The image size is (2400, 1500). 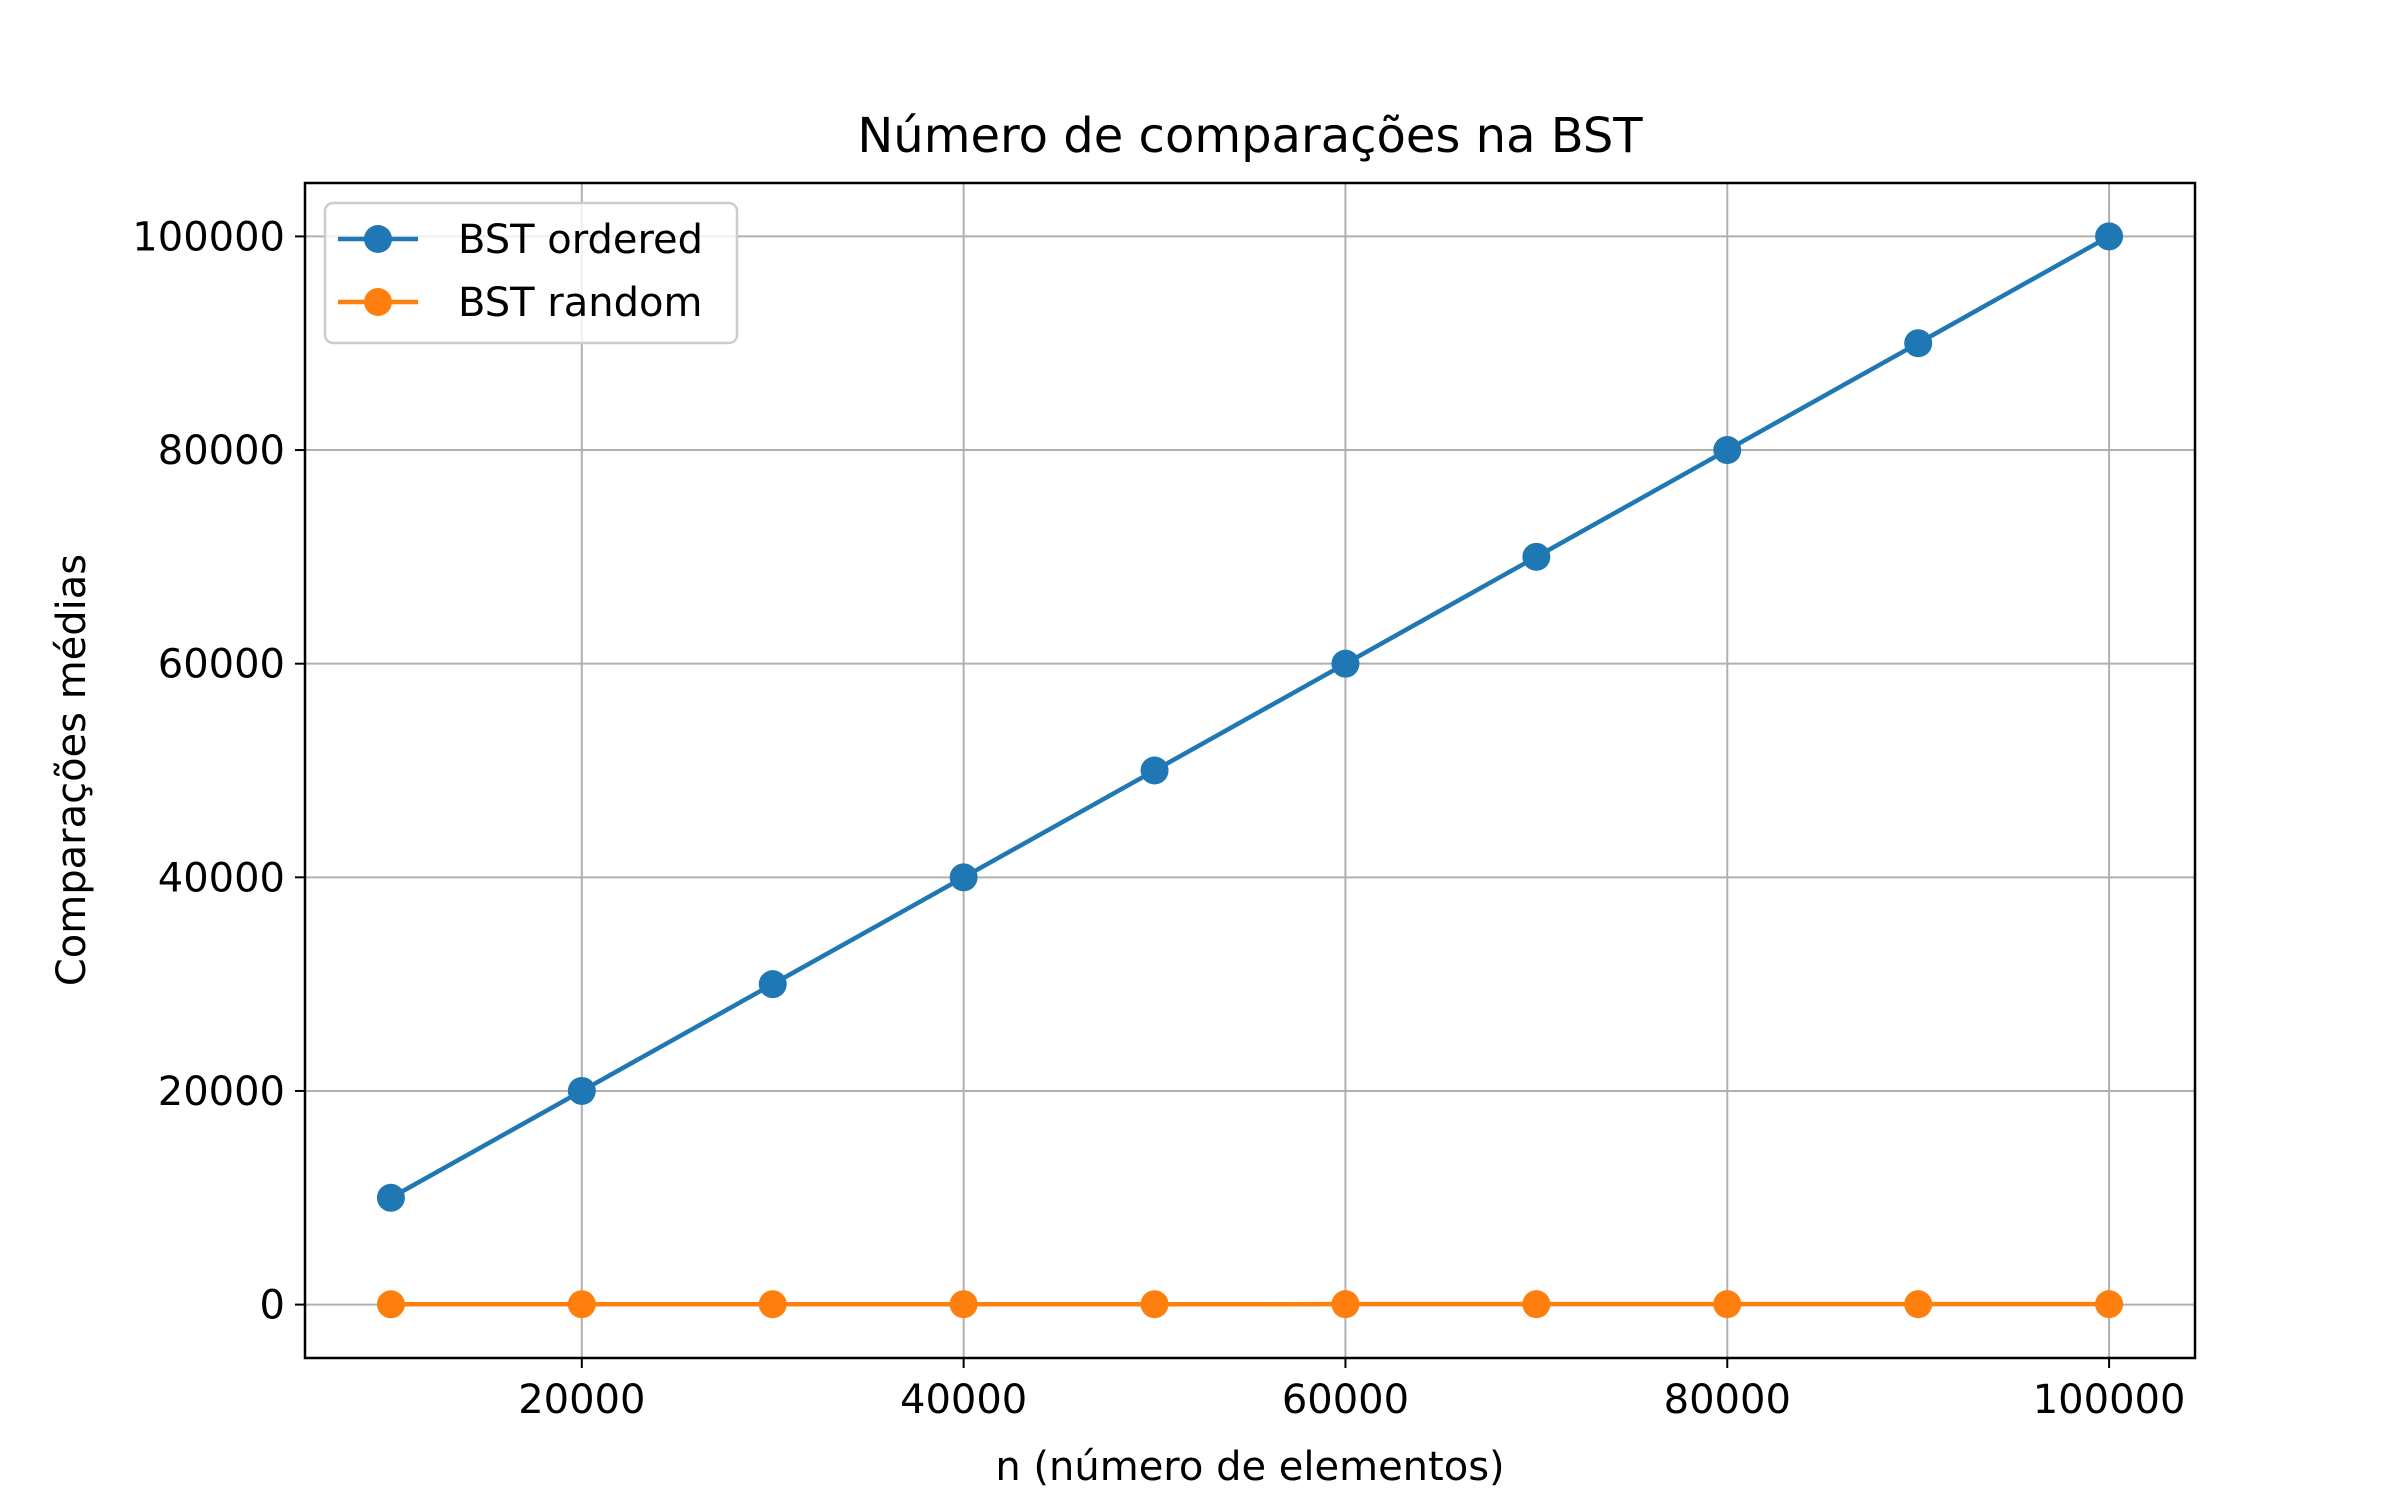 What do you see at coordinates (963, 1400) in the screenshot?
I see `x-tick-label: 40000` at bounding box center [963, 1400].